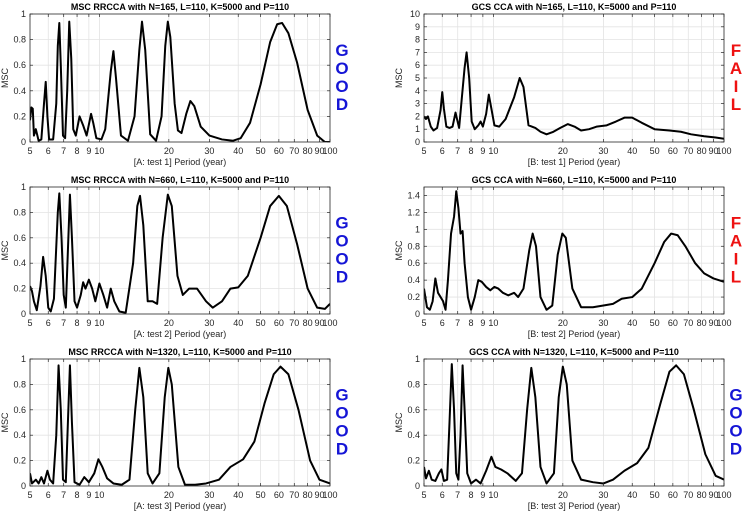 Image resolution: width=747 pixels, height=512 pixels. Describe the element at coordinates (180, 506) in the screenshot. I see `x-axis-label: [A: test 3] Period (year)` at that location.